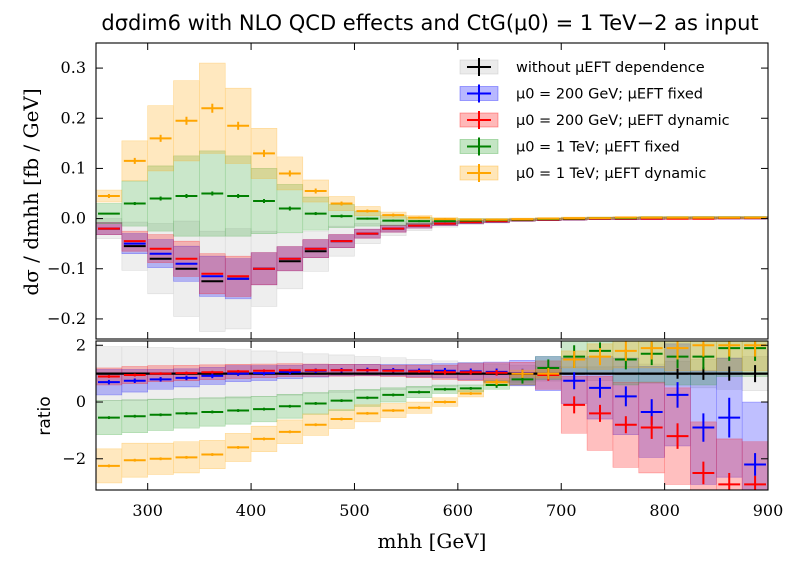  What do you see at coordinates (73, 117) in the screenshot?
I see `top-ytick-label-4: 0.2` at bounding box center [73, 117].